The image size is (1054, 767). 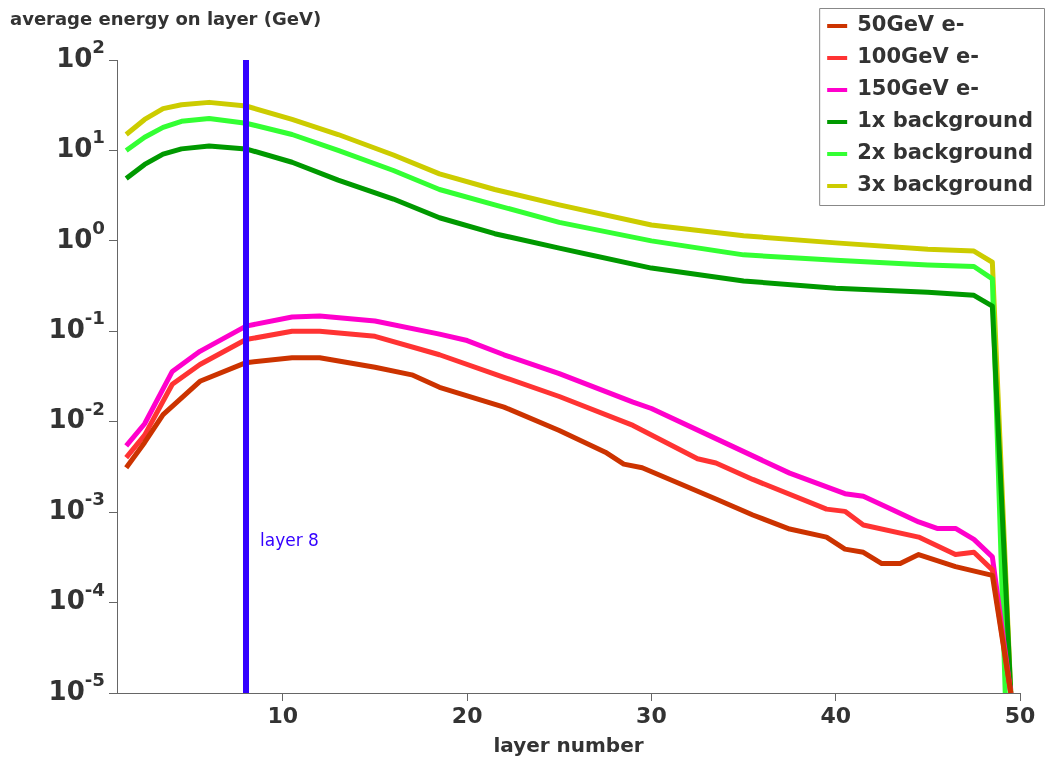 I want to click on y-axis-title: average energy on layer (GeV), so click(x=166, y=18).